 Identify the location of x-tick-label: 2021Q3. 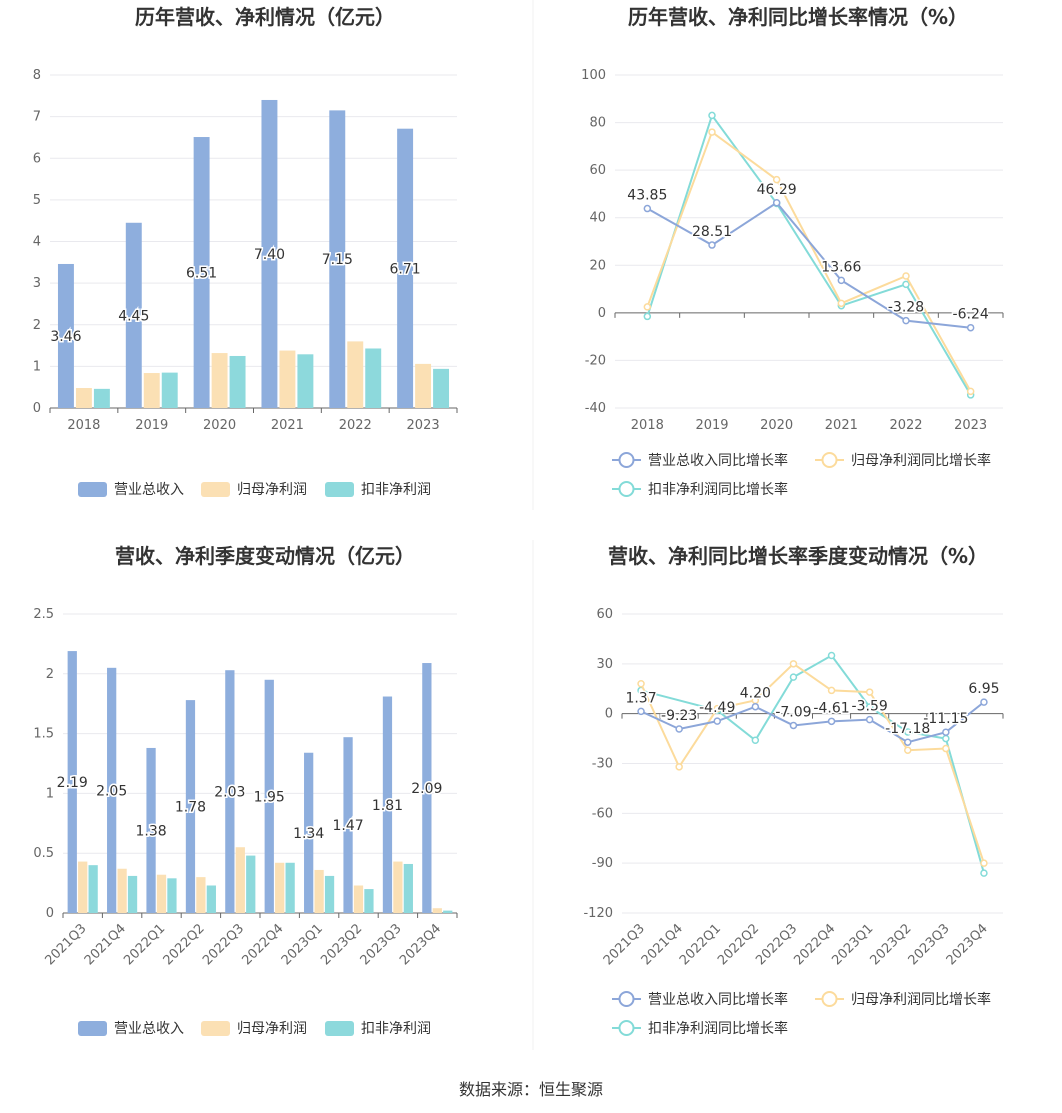
(624, 944).